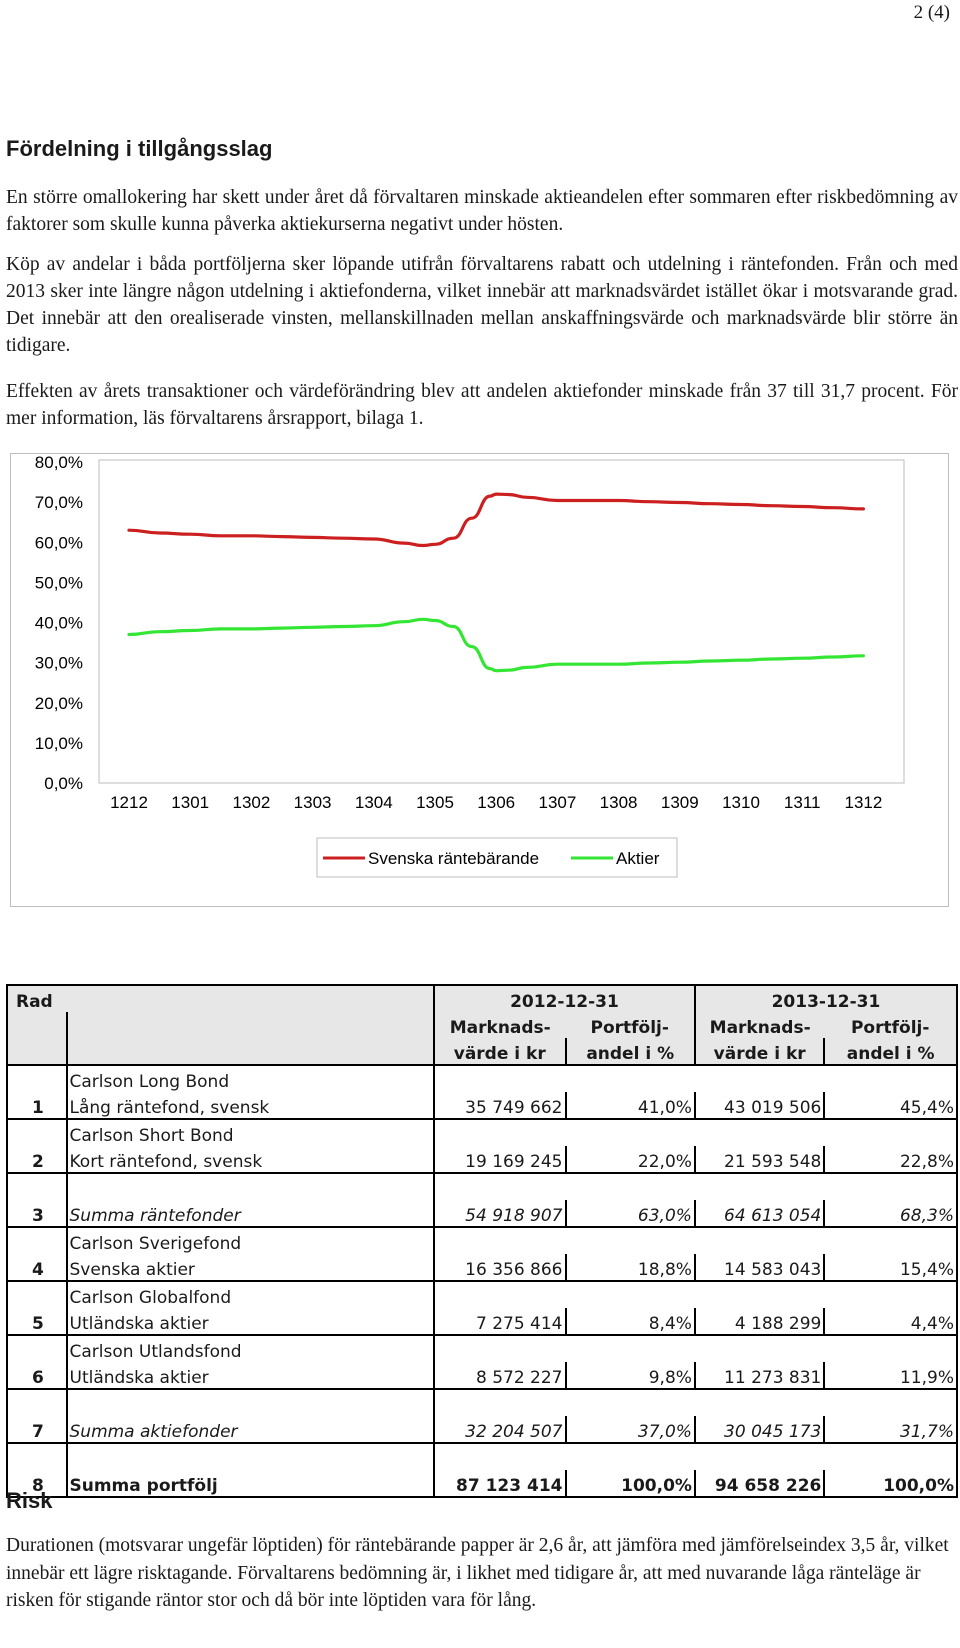 This screenshot has width=960, height=1648. I want to click on x-tick-label: 1306, so click(496, 802).